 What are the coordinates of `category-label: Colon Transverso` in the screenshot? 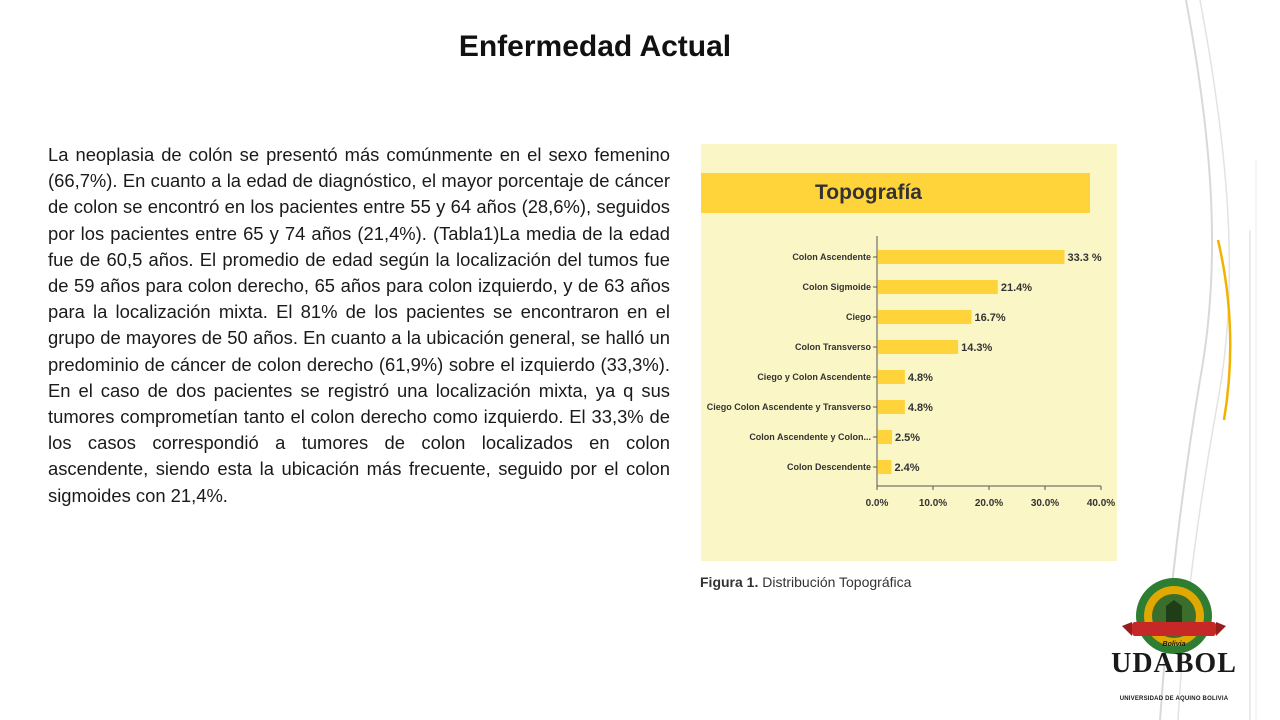 It's located at (833, 347).